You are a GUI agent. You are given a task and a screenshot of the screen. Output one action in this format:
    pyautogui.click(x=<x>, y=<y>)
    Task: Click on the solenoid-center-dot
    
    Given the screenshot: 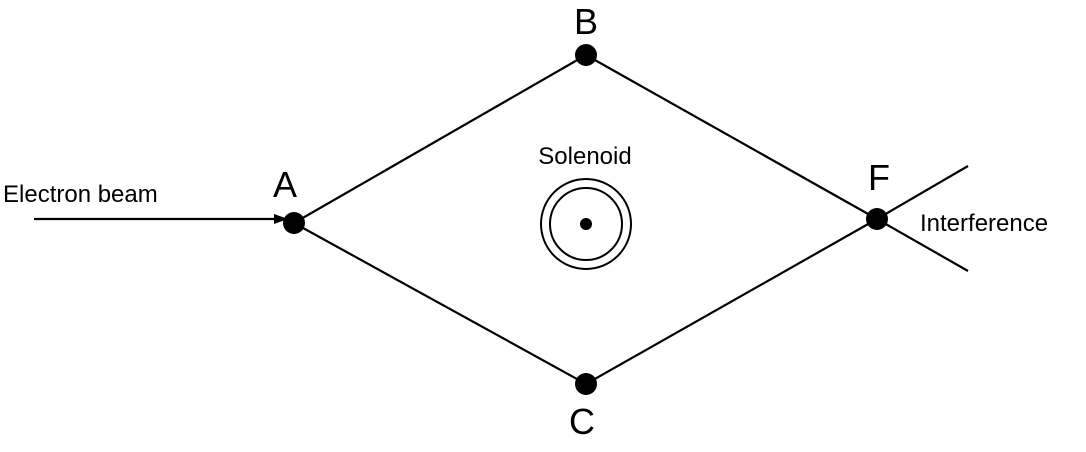 What is the action you would take?
    pyautogui.click(x=586, y=224)
    